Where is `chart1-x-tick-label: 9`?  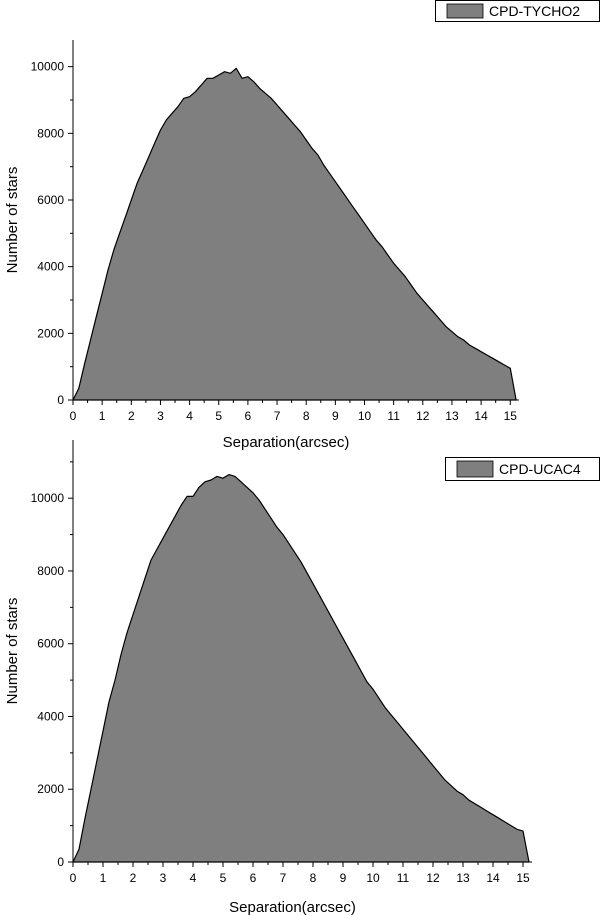
chart1-x-tick-label: 9 is located at coordinates (335, 416).